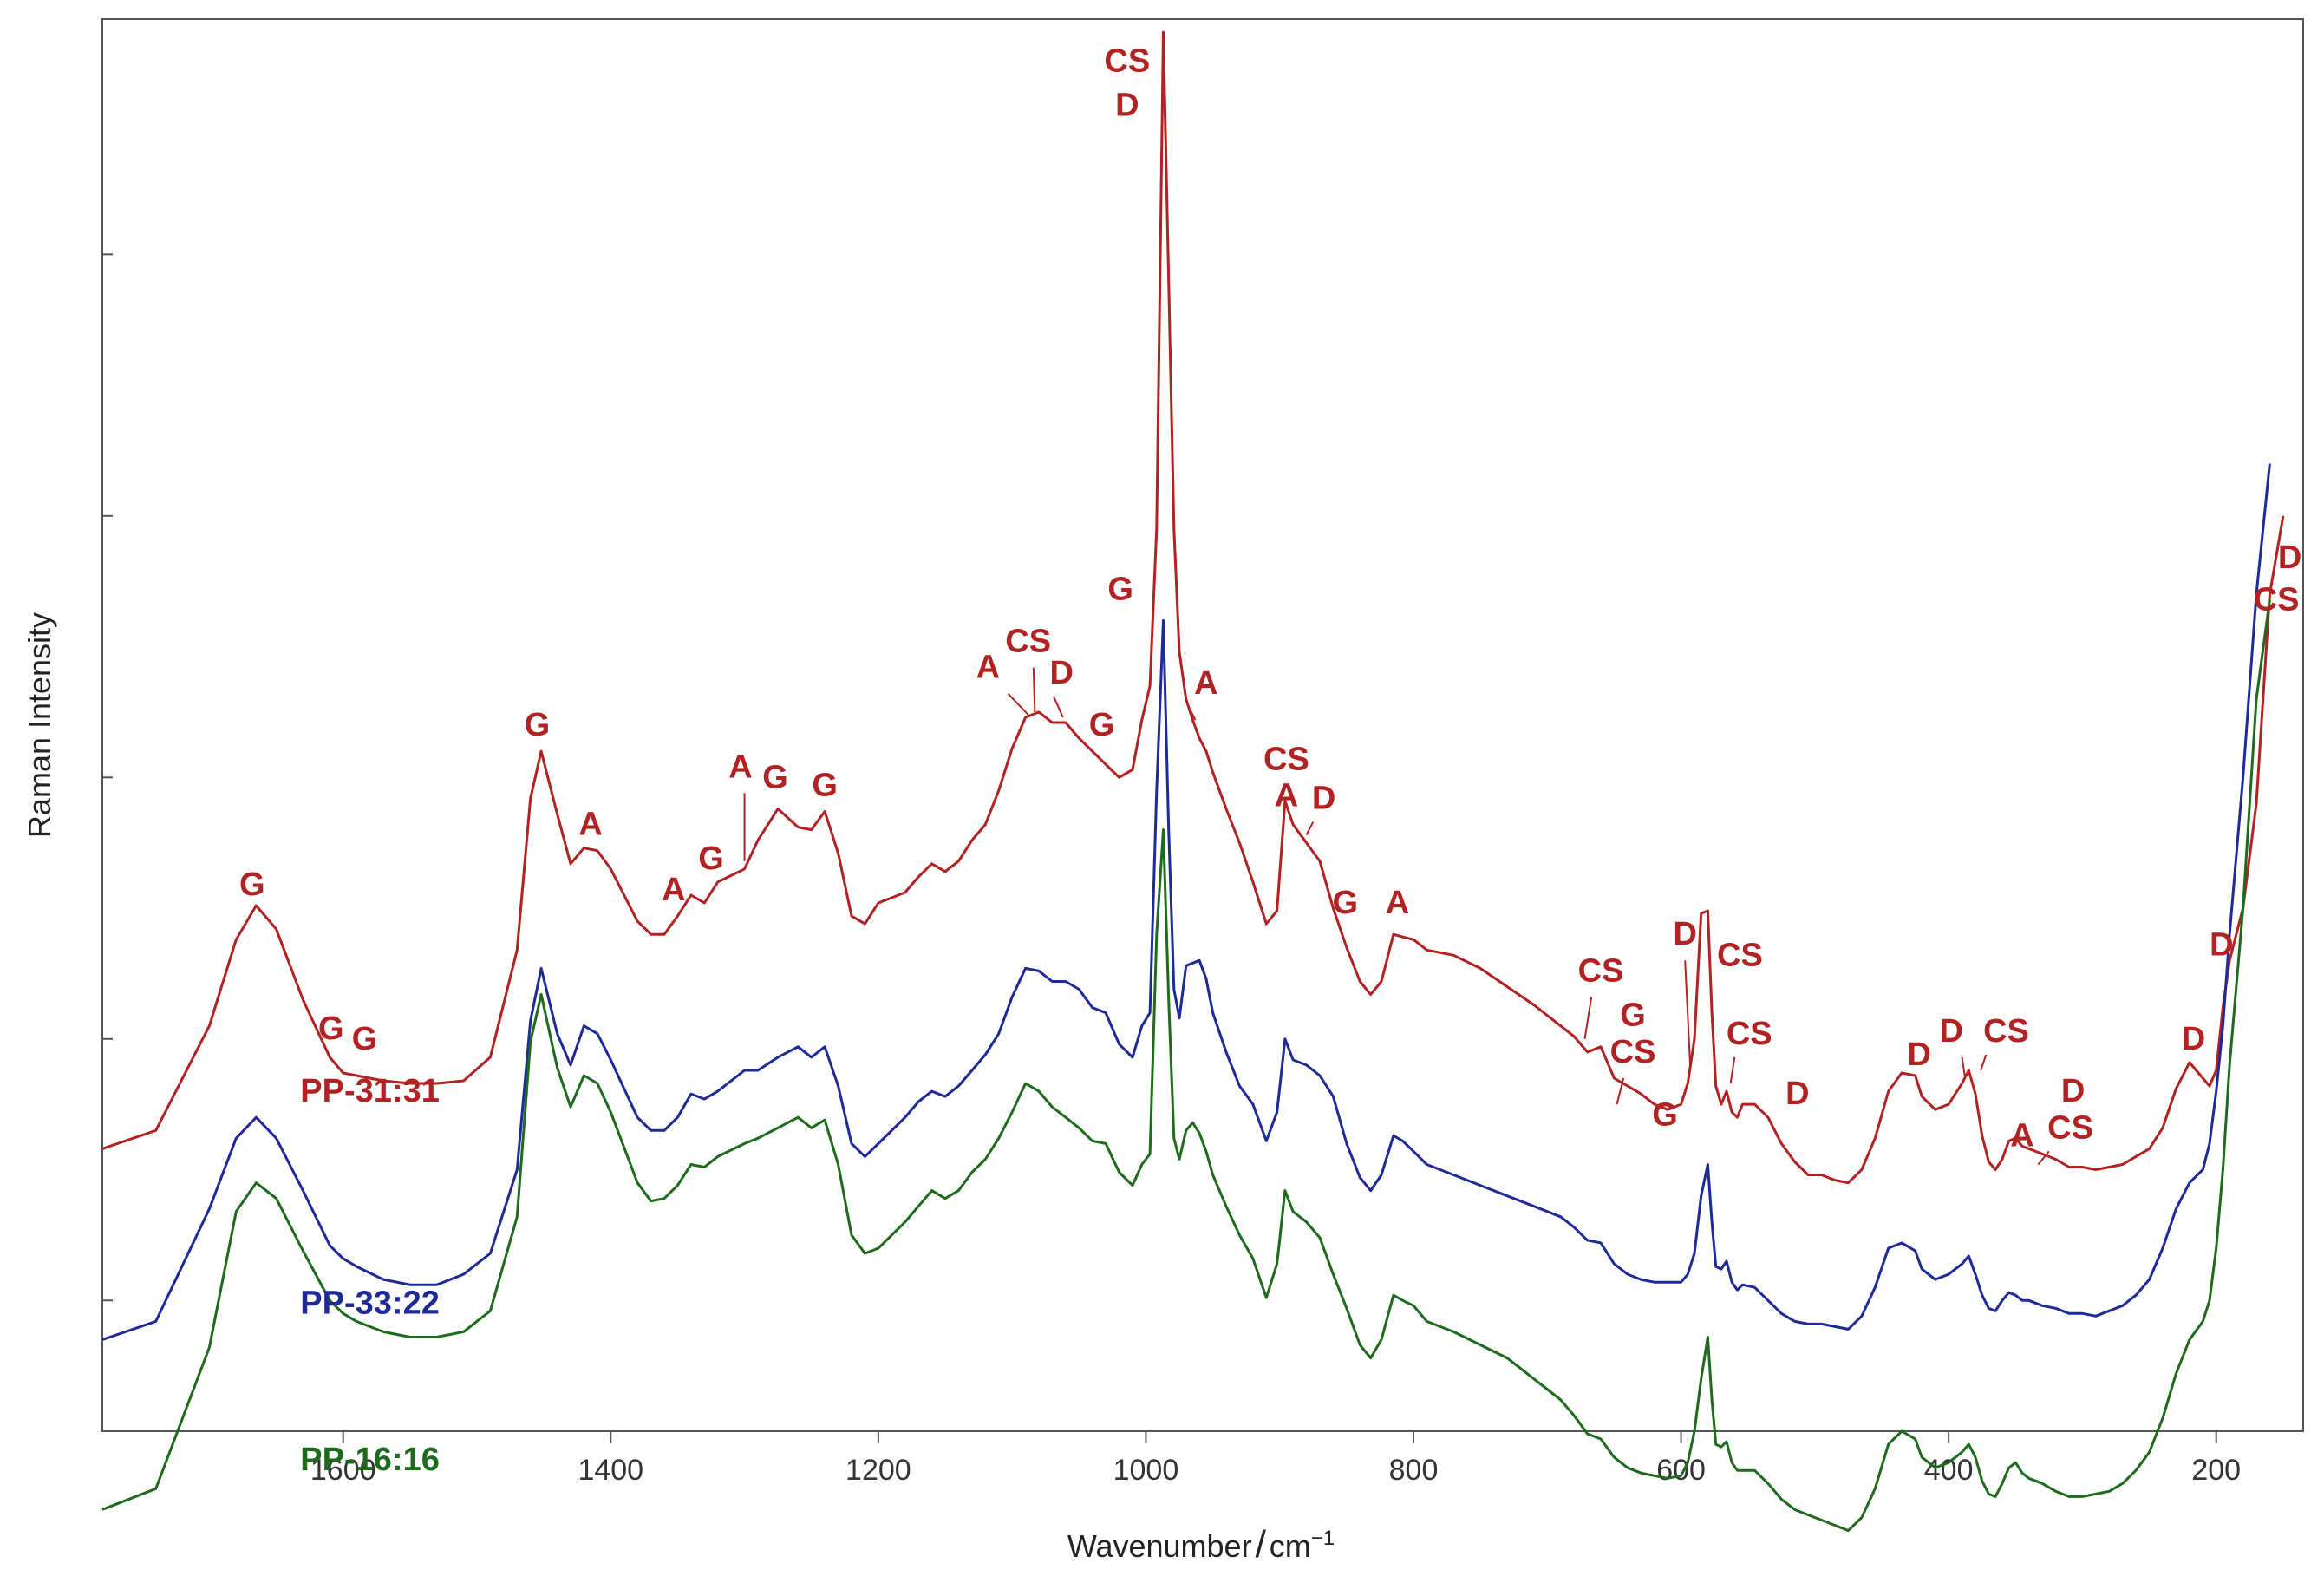 This screenshot has width=2324, height=1596. I want to click on x-axis: 1600 1400 1200 1000 800 600 400 200, so click(1276, 1459).